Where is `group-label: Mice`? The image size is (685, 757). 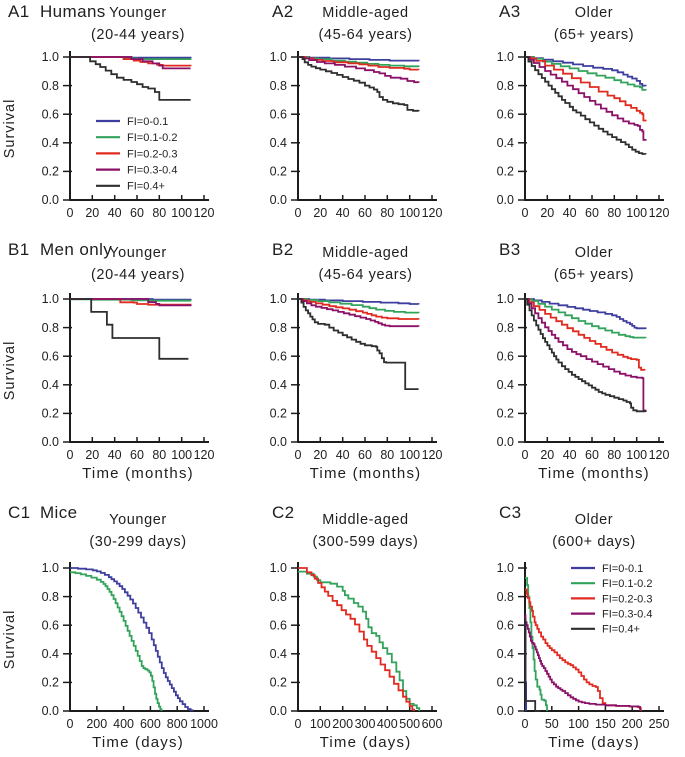
group-label: Mice is located at coordinates (59, 512).